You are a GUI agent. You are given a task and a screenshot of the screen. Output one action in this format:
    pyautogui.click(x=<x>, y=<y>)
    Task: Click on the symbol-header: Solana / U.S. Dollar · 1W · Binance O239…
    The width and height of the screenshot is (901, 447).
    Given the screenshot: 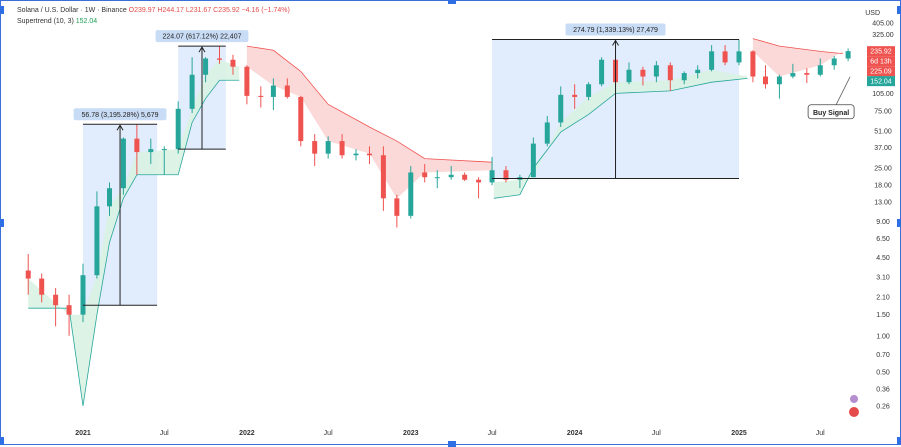 What is the action you would take?
    pyautogui.click(x=153, y=10)
    